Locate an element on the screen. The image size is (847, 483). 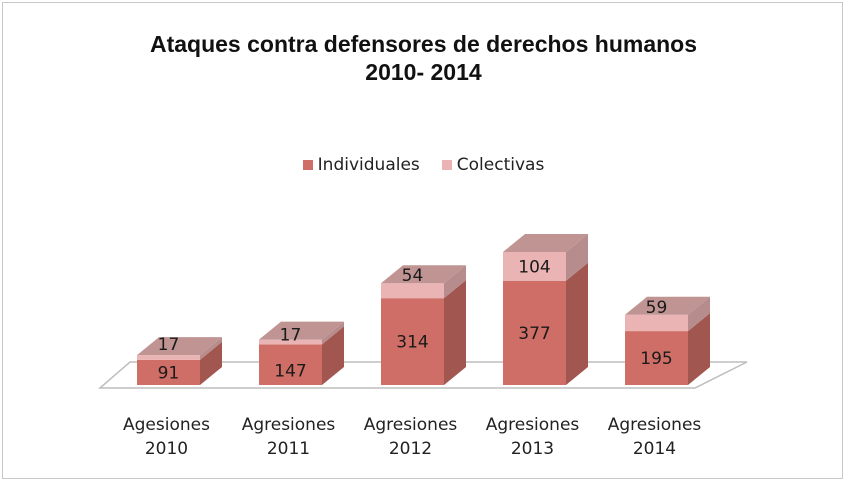
x-tick-label-2-line-1: 2012 is located at coordinates (410, 449).